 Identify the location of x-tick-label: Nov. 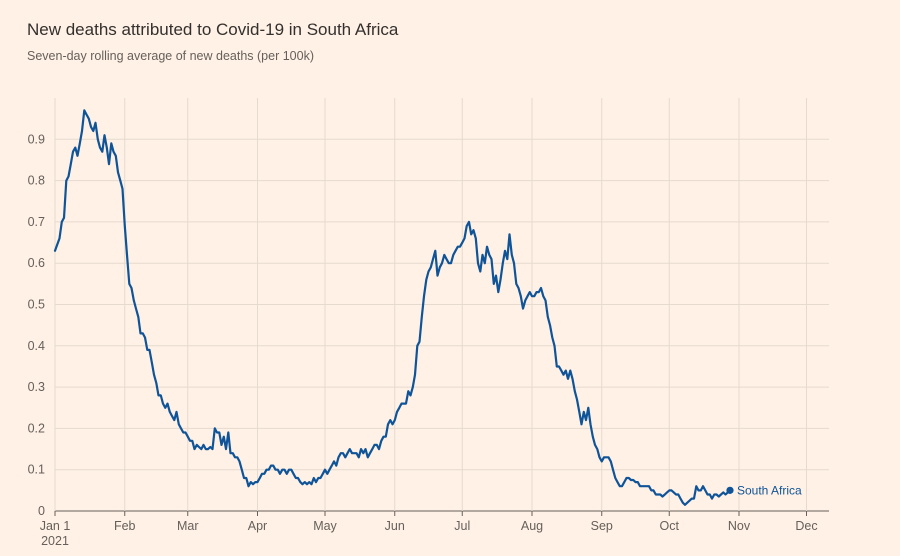
(739, 526).